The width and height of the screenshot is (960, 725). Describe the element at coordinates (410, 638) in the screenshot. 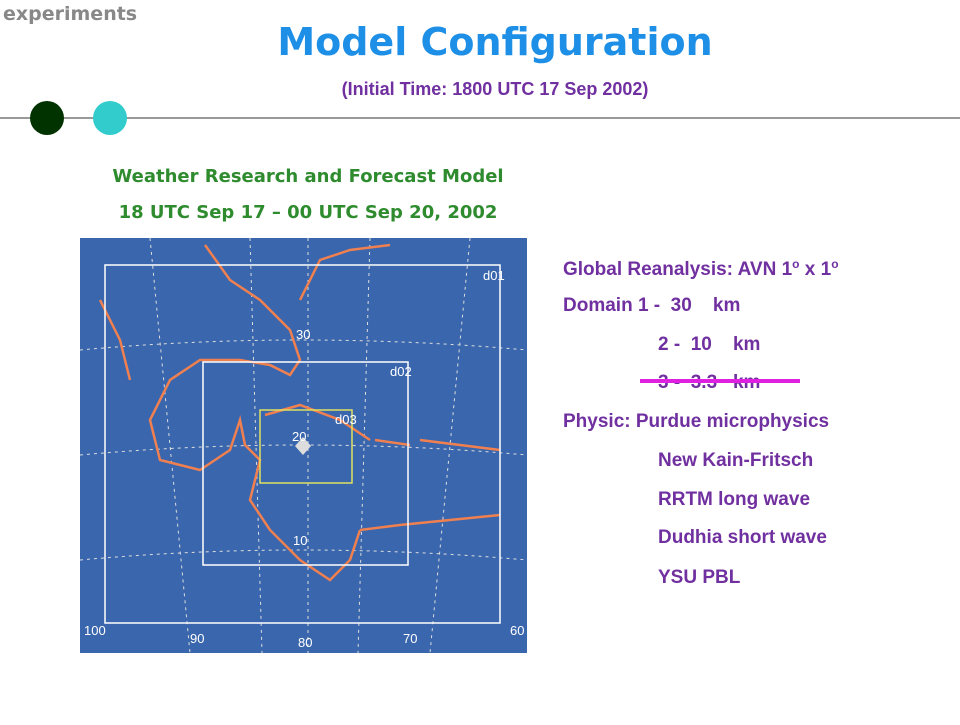

I see `map-label: 70` at that location.